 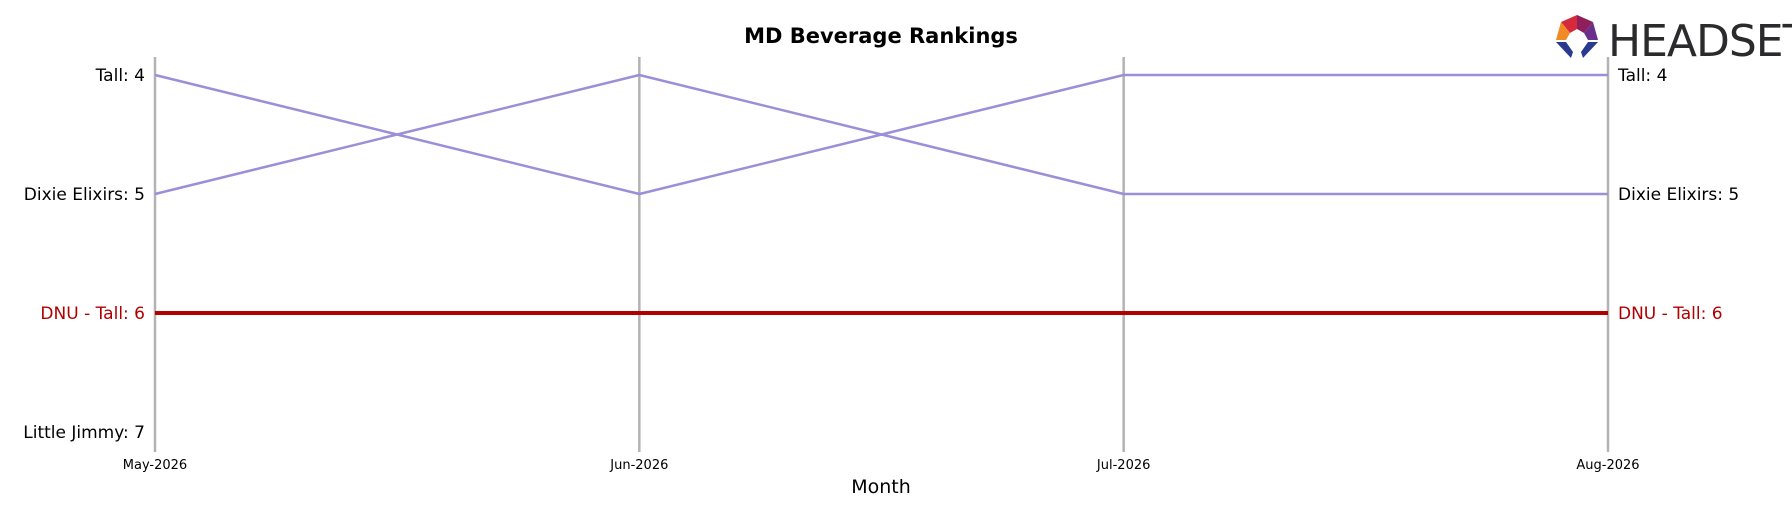 What do you see at coordinates (1577, 36) in the screenshot?
I see `headset-logo-mark-icon` at bounding box center [1577, 36].